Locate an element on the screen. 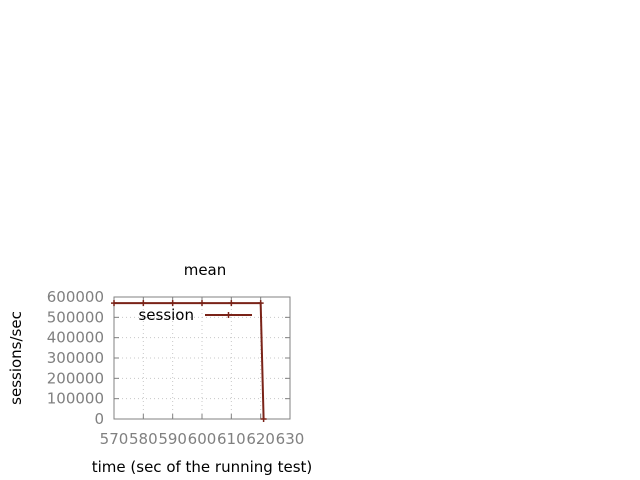  x-tick-label: 630 is located at coordinates (290, 439).